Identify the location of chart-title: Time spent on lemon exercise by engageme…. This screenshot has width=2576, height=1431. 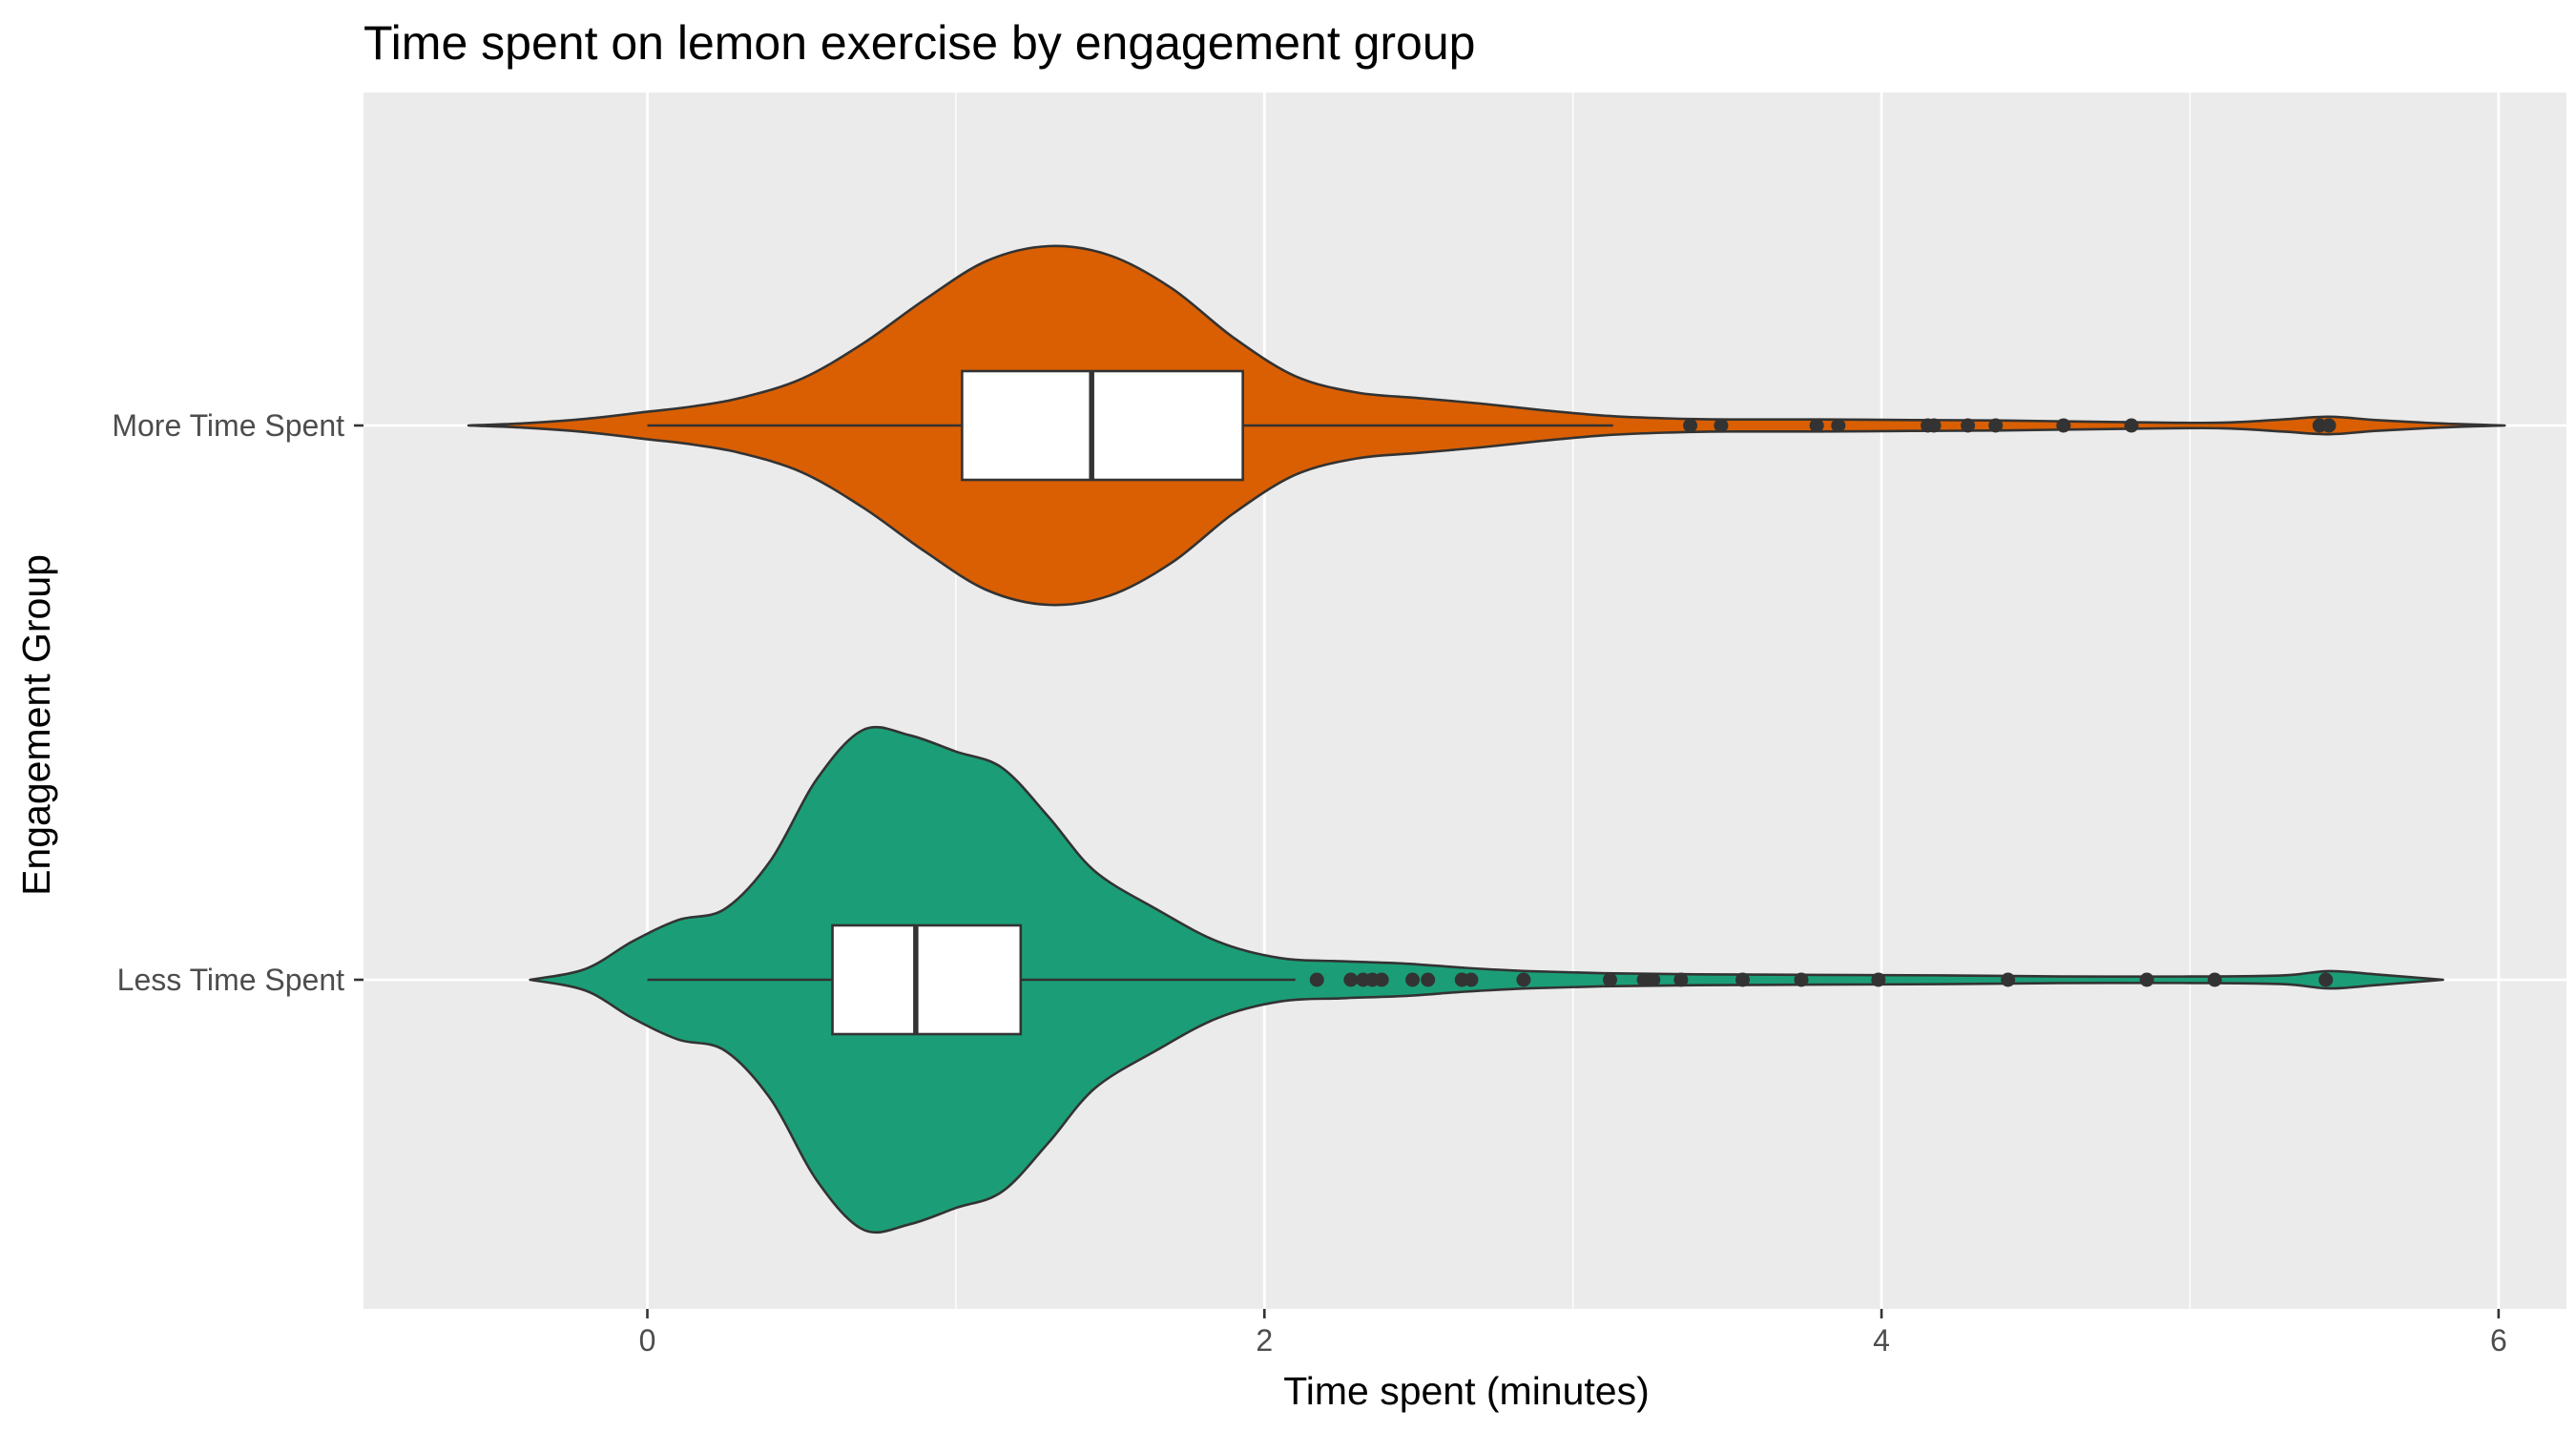
(919, 43).